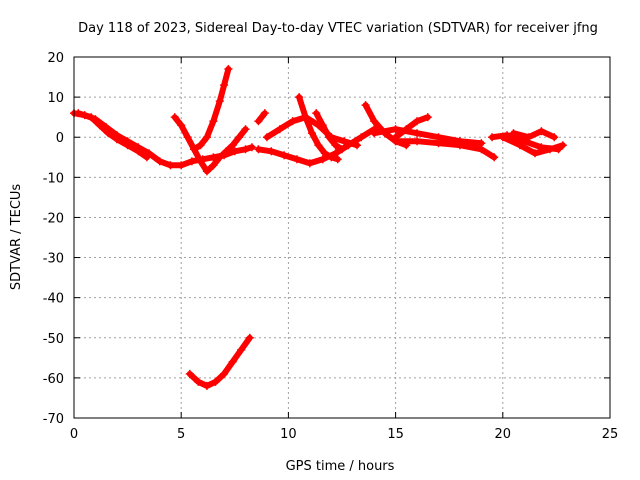  Describe the element at coordinates (74, 434) in the screenshot. I see `x-tick-label-0: 0` at that location.